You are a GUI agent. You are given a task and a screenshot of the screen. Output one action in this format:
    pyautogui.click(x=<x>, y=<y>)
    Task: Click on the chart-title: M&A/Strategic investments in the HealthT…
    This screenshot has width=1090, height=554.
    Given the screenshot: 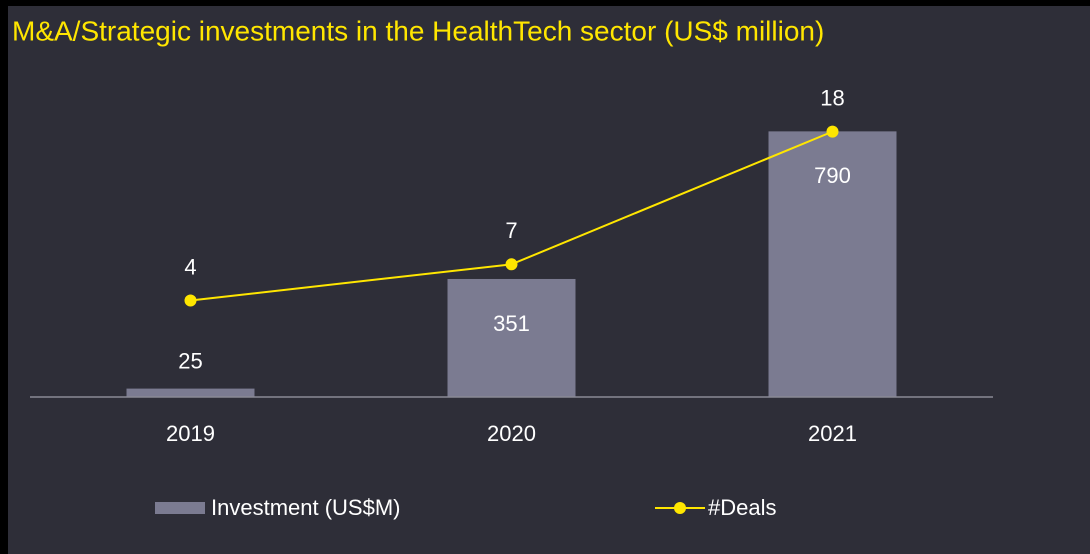 What is the action you would take?
    pyautogui.click(x=418, y=30)
    